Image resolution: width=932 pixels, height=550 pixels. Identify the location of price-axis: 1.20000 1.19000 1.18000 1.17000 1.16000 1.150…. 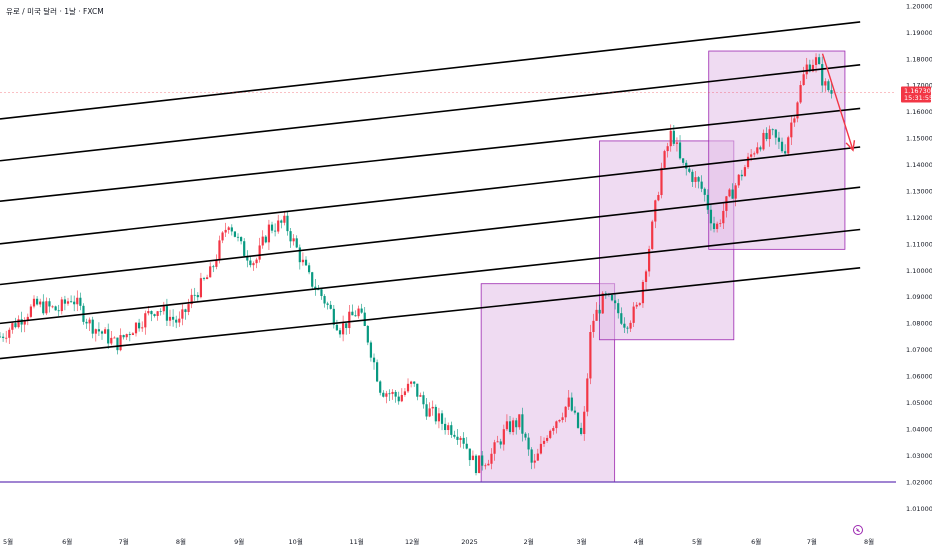
(919, 257).